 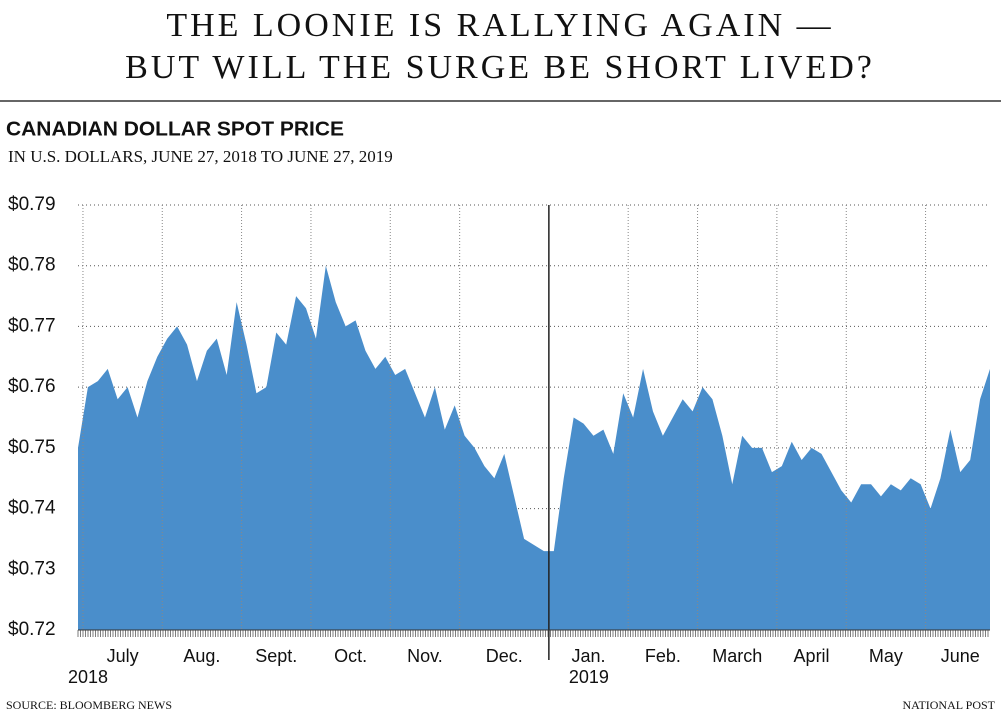 I want to click on year-label: 2019, so click(x=589, y=677).